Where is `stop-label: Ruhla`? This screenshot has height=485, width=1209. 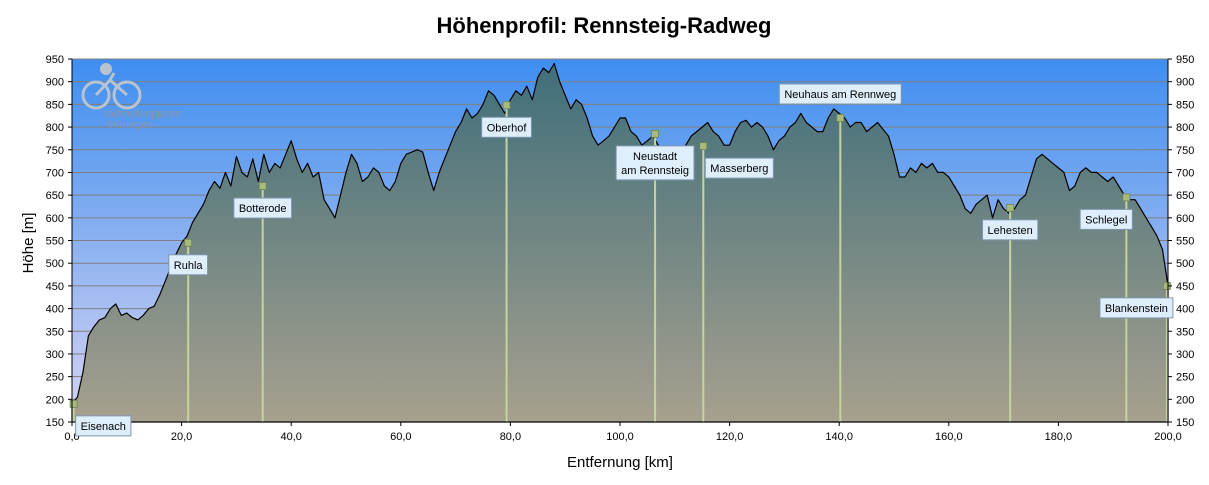
stop-label: Ruhla is located at coordinates (188, 265).